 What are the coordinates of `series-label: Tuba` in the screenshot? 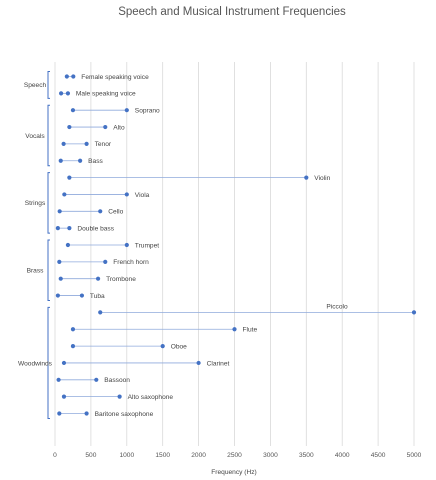 It's located at (97, 296).